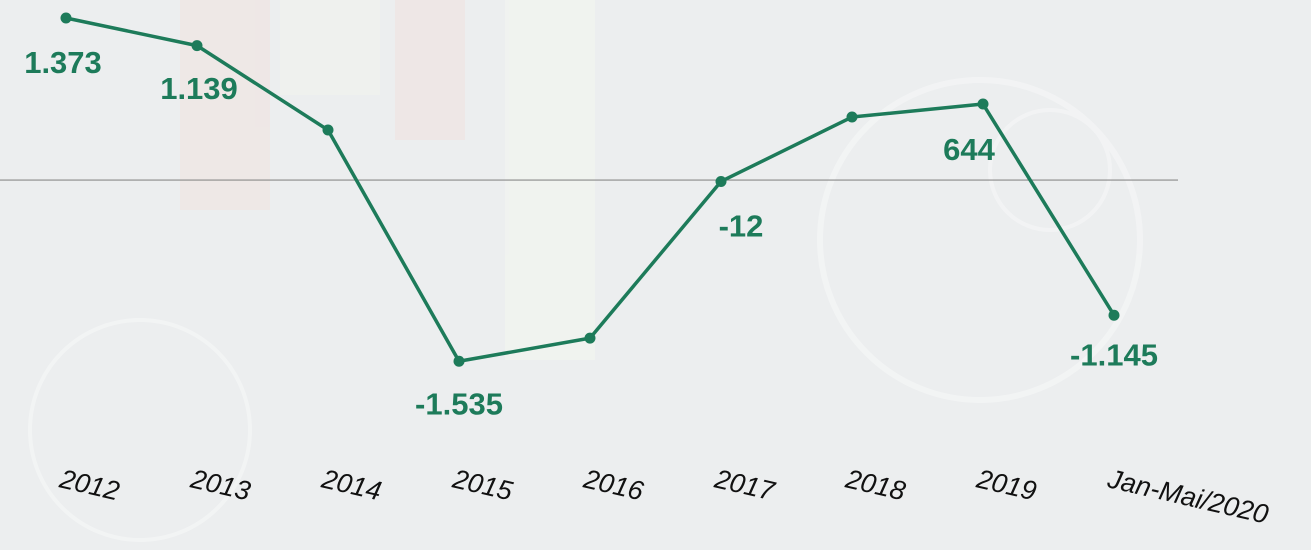  What do you see at coordinates (741, 226) in the screenshot?
I see `data-label: -12` at bounding box center [741, 226].